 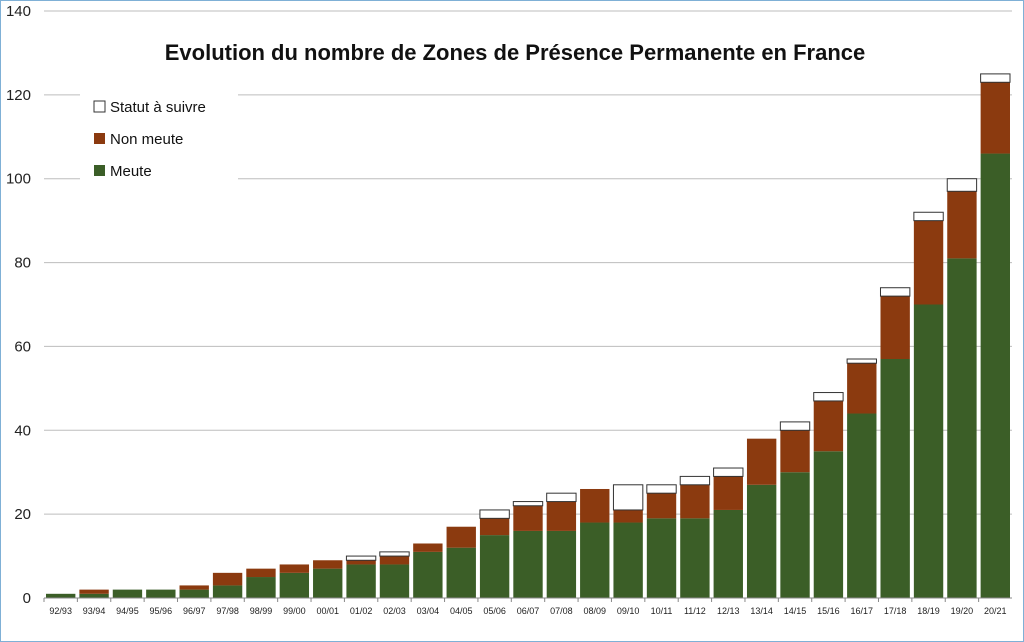 What do you see at coordinates (662, 611) in the screenshot?
I see `x-tick-label: 10/11` at bounding box center [662, 611].